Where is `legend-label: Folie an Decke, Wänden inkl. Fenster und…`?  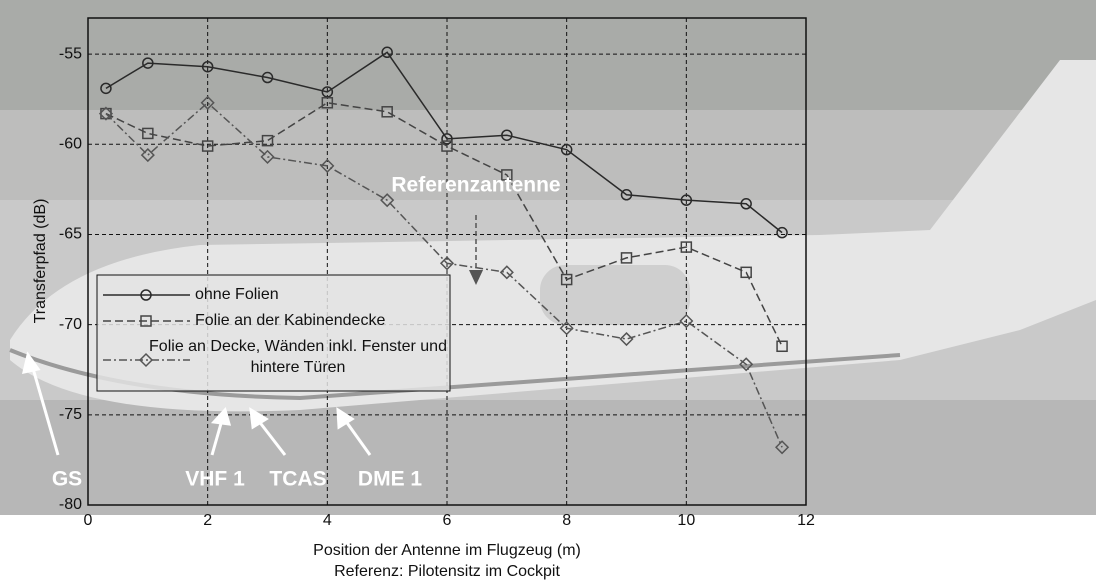 legend-label: Folie an Decke, Wänden inkl. Fenster und… is located at coordinates (298, 357).